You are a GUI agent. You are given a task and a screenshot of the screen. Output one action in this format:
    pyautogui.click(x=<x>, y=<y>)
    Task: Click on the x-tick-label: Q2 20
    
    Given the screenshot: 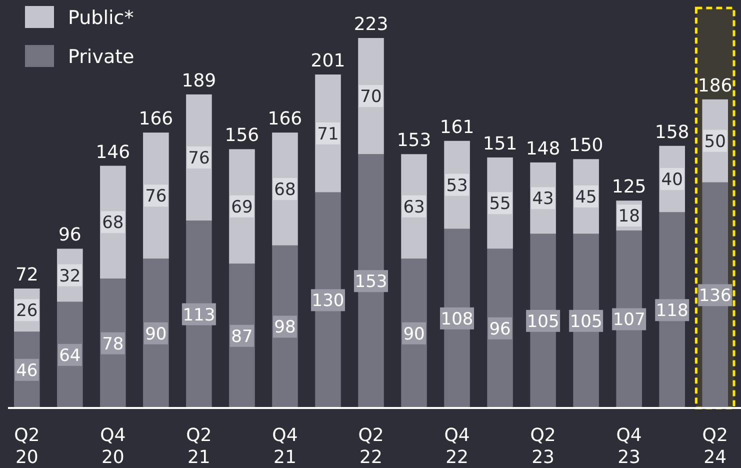 What is the action you would take?
    pyautogui.click(x=27, y=446)
    